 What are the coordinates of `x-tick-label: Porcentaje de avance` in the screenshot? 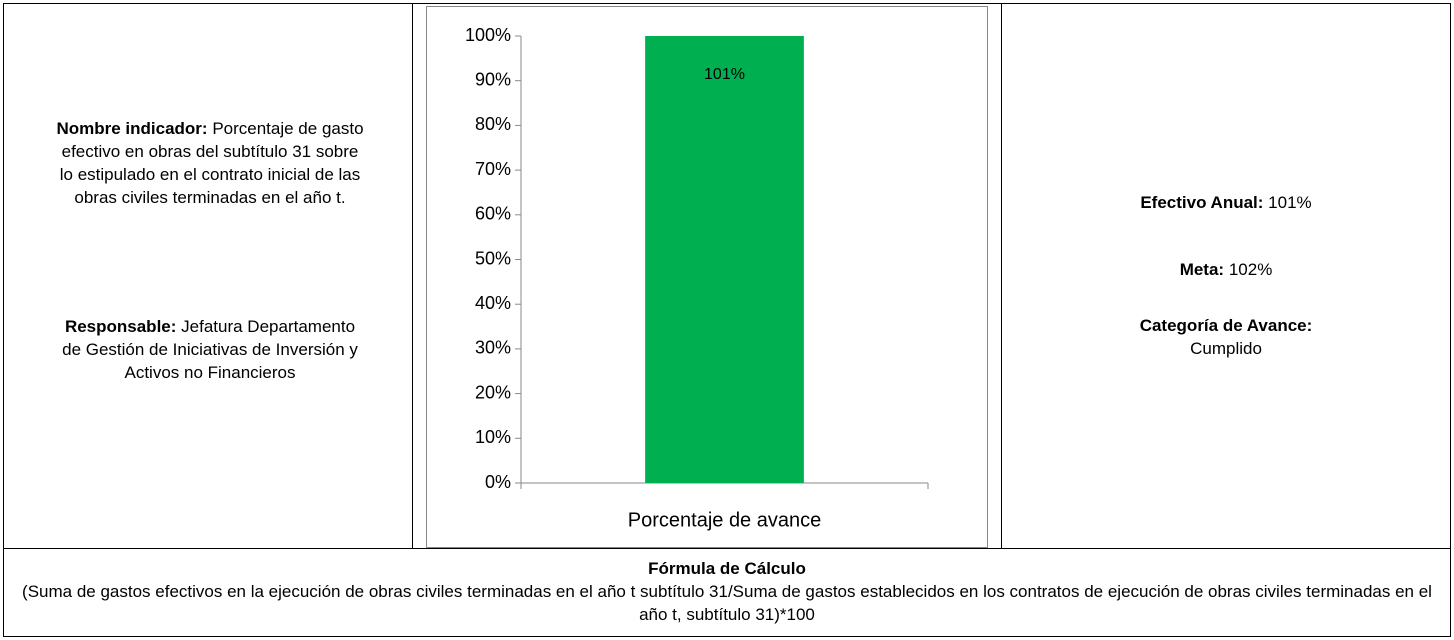 It's located at (724, 520).